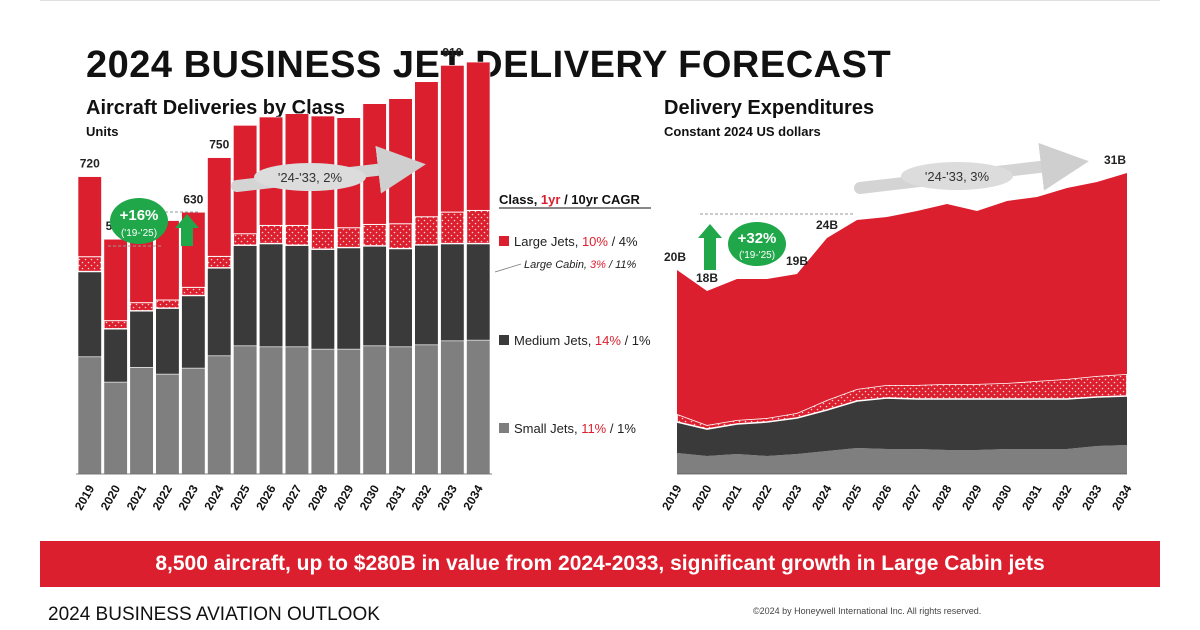 Image resolution: width=1200 pixels, height=630 pixels. What do you see at coordinates (1092, 497) in the screenshot?
I see `x-tick-label: 2033` at bounding box center [1092, 497].